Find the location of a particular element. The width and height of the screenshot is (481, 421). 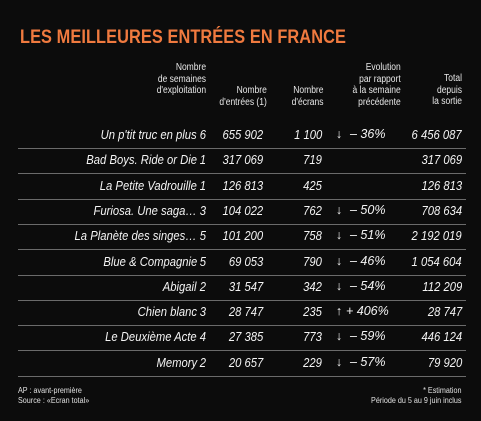

total-count: 6 456 087 is located at coordinates (436, 135).